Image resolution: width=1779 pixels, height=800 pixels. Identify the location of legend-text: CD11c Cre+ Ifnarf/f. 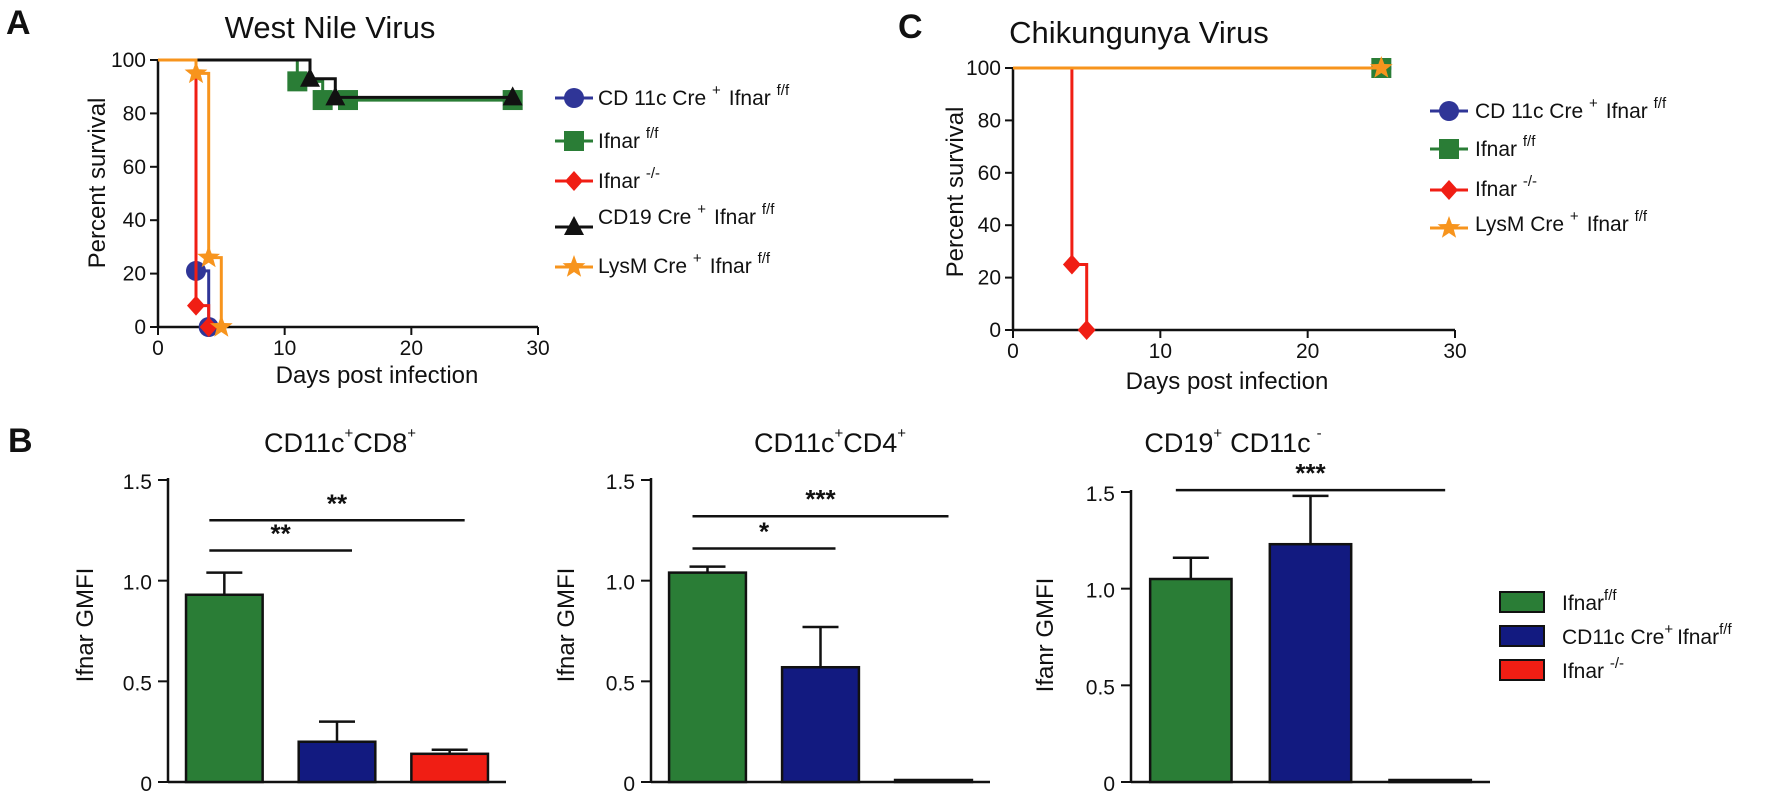
(1647, 635).